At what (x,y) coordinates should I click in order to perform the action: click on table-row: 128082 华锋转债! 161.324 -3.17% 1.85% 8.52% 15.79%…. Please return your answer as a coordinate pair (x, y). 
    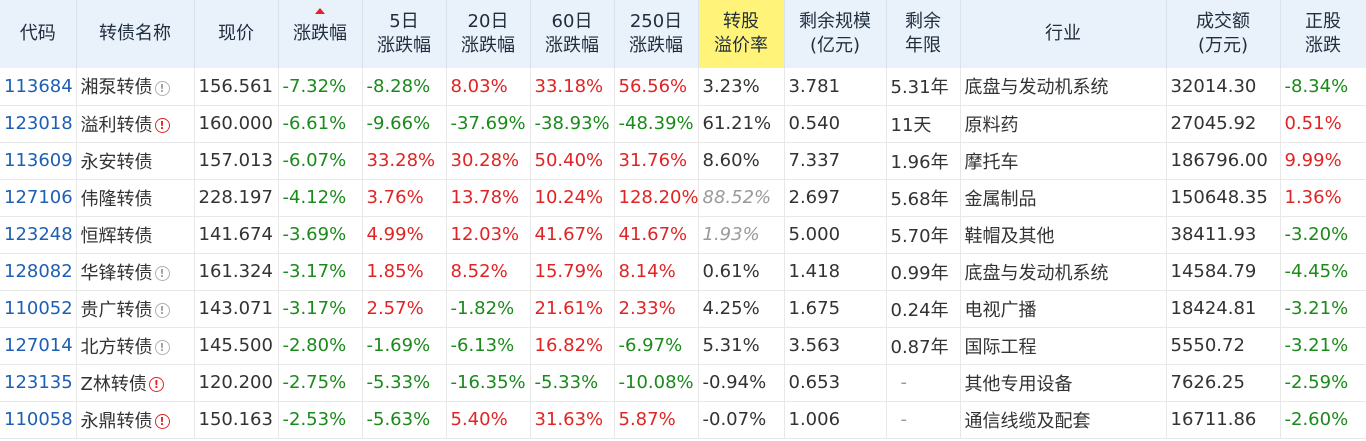
    Looking at the image, I should click on (683, 271).